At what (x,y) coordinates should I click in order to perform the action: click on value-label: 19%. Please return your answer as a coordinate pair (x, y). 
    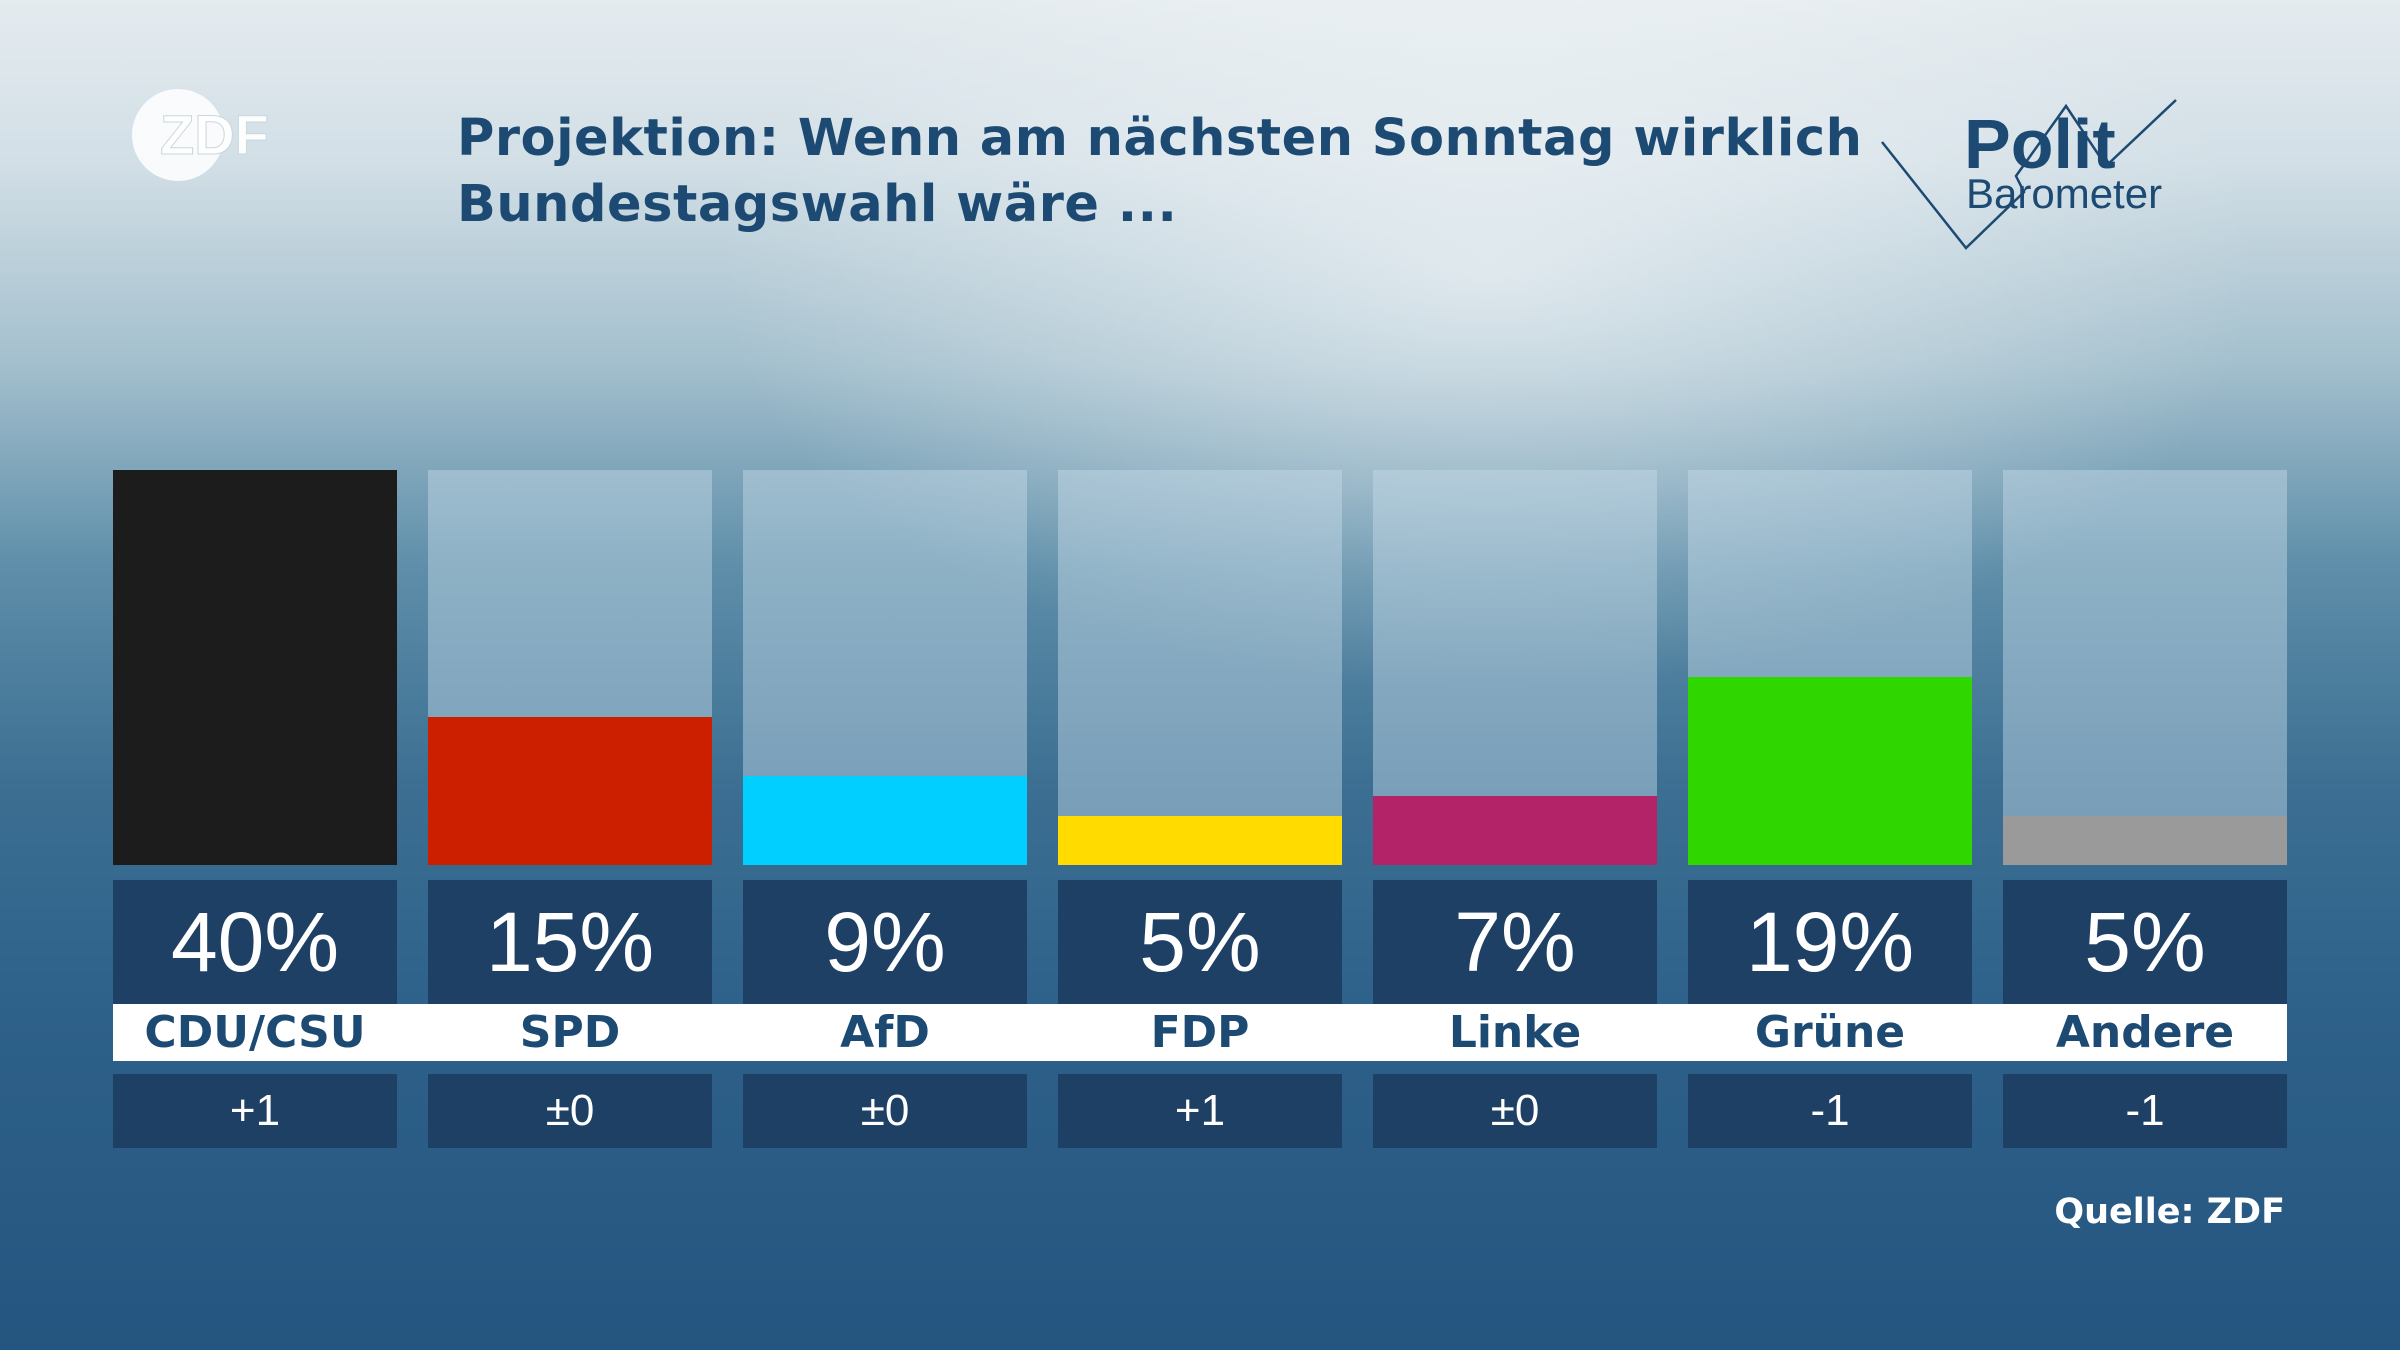
    Looking at the image, I should click on (1830, 942).